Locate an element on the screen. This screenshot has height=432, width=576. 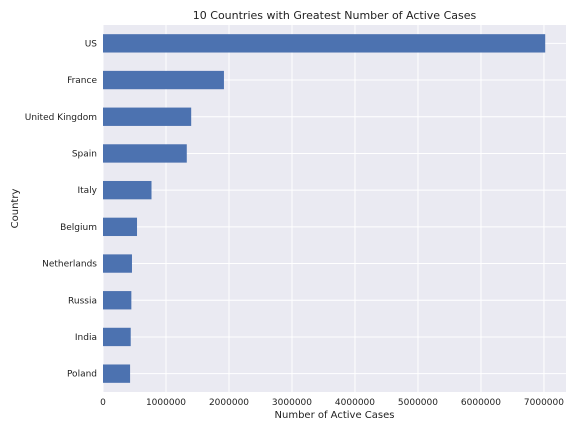
bar-russia is located at coordinates (117, 300).